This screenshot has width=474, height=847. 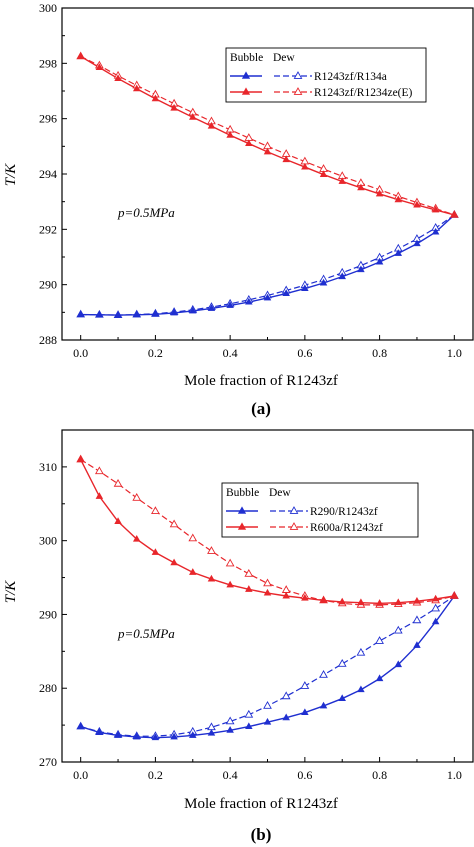 What do you see at coordinates (350, 77) in the screenshot?
I see `legend-label: R1243zf/R134a` at bounding box center [350, 77].